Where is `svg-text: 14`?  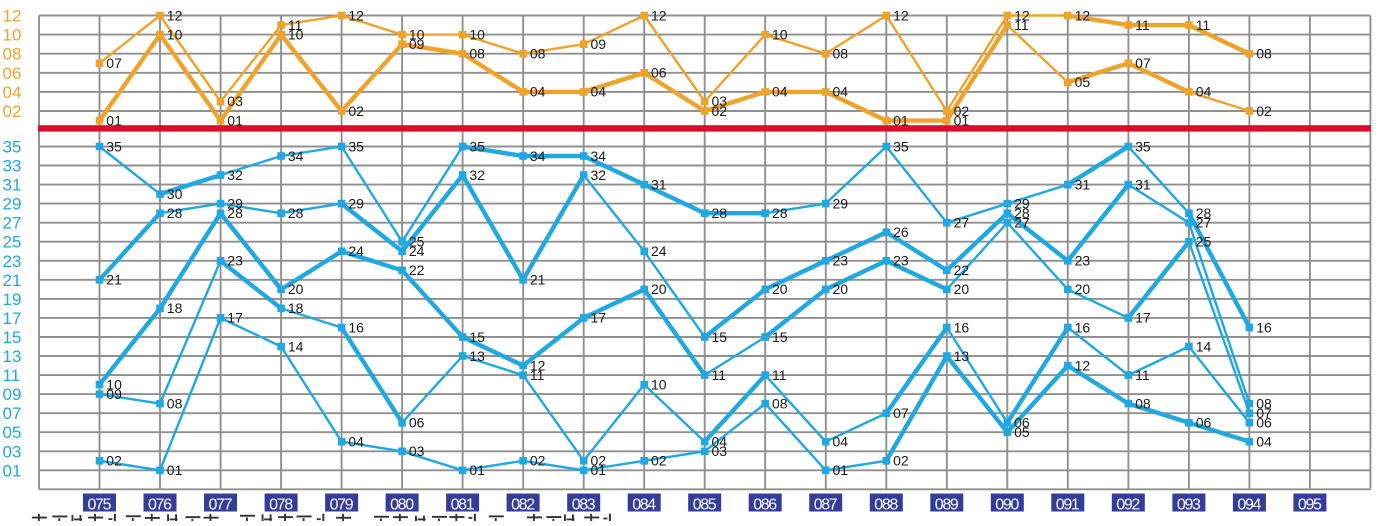 svg-text: 14 is located at coordinates (1204, 346).